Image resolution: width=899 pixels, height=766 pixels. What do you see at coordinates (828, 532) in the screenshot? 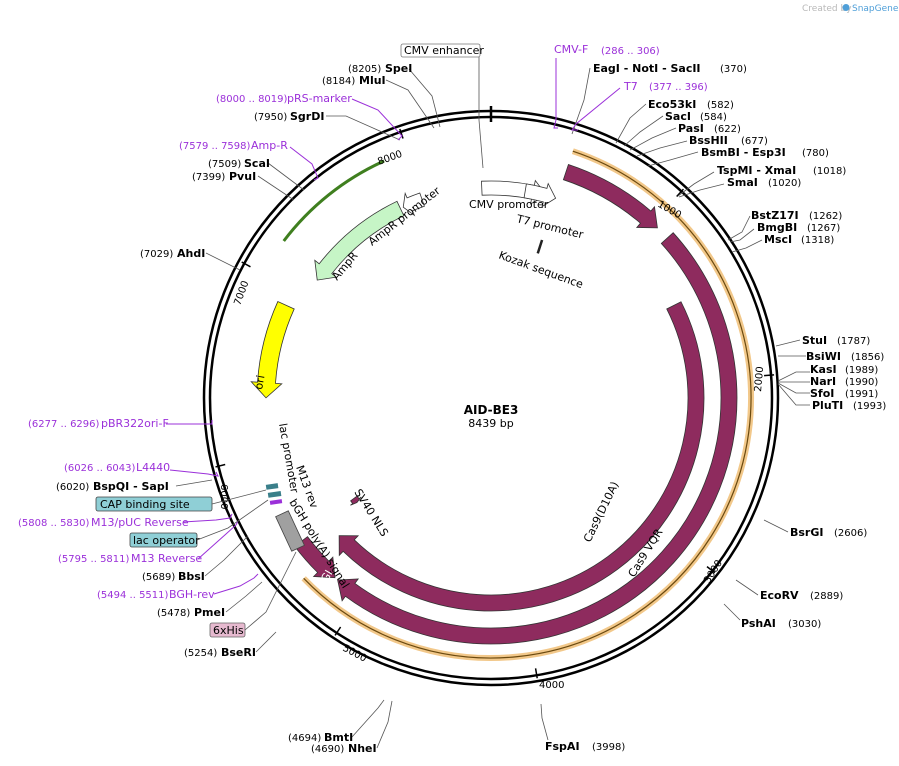
I see `enzyme-site: BsrGI (2606)` at bounding box center [828, 532].